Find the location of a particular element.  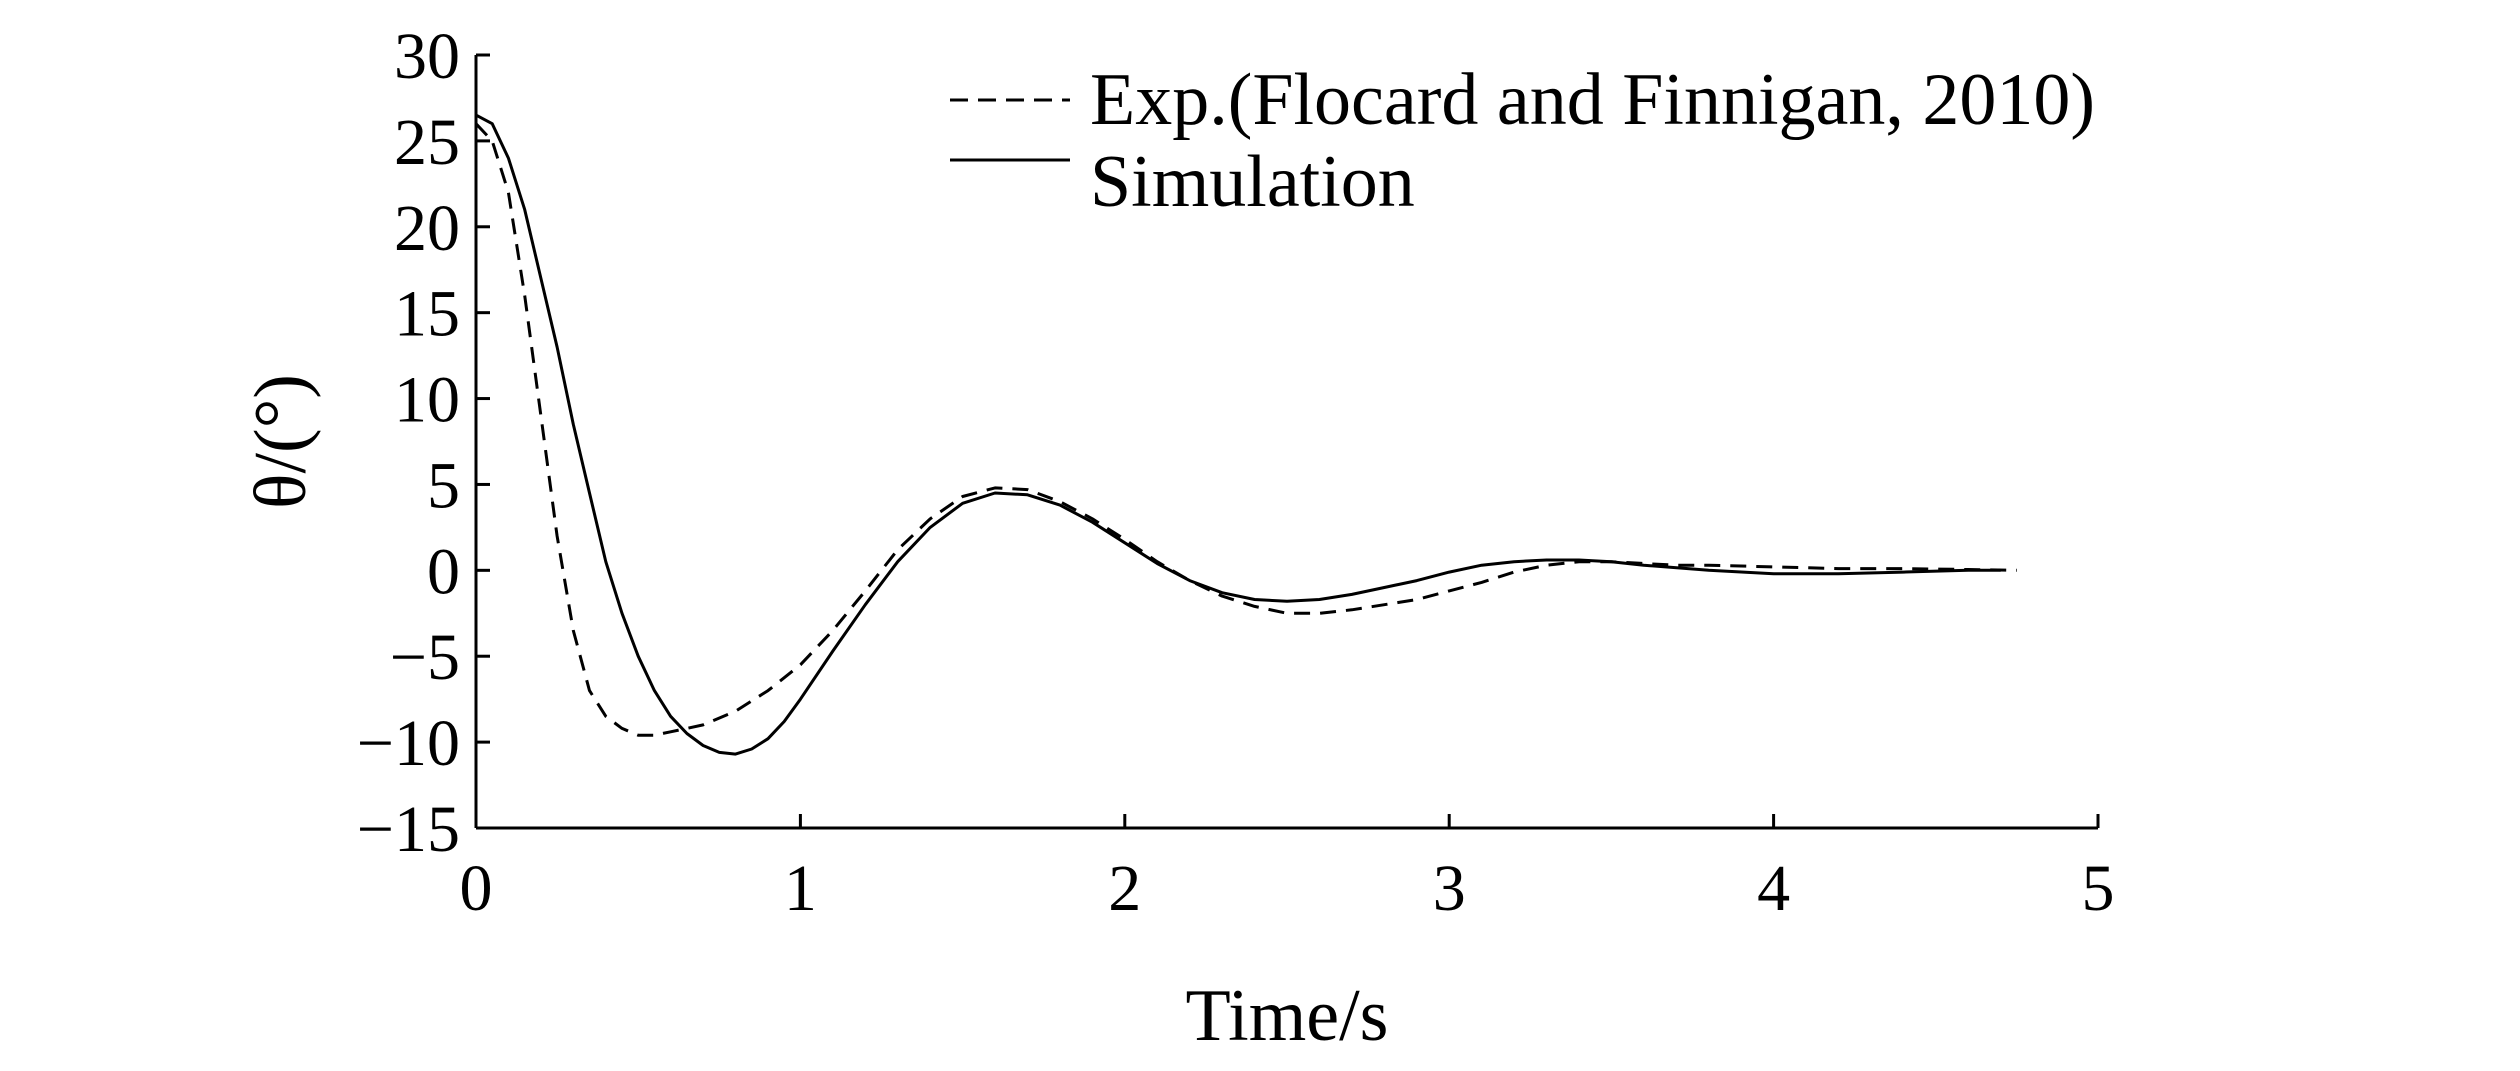

x-tick-label-5: 5 is located at coordinates (2098, 888).